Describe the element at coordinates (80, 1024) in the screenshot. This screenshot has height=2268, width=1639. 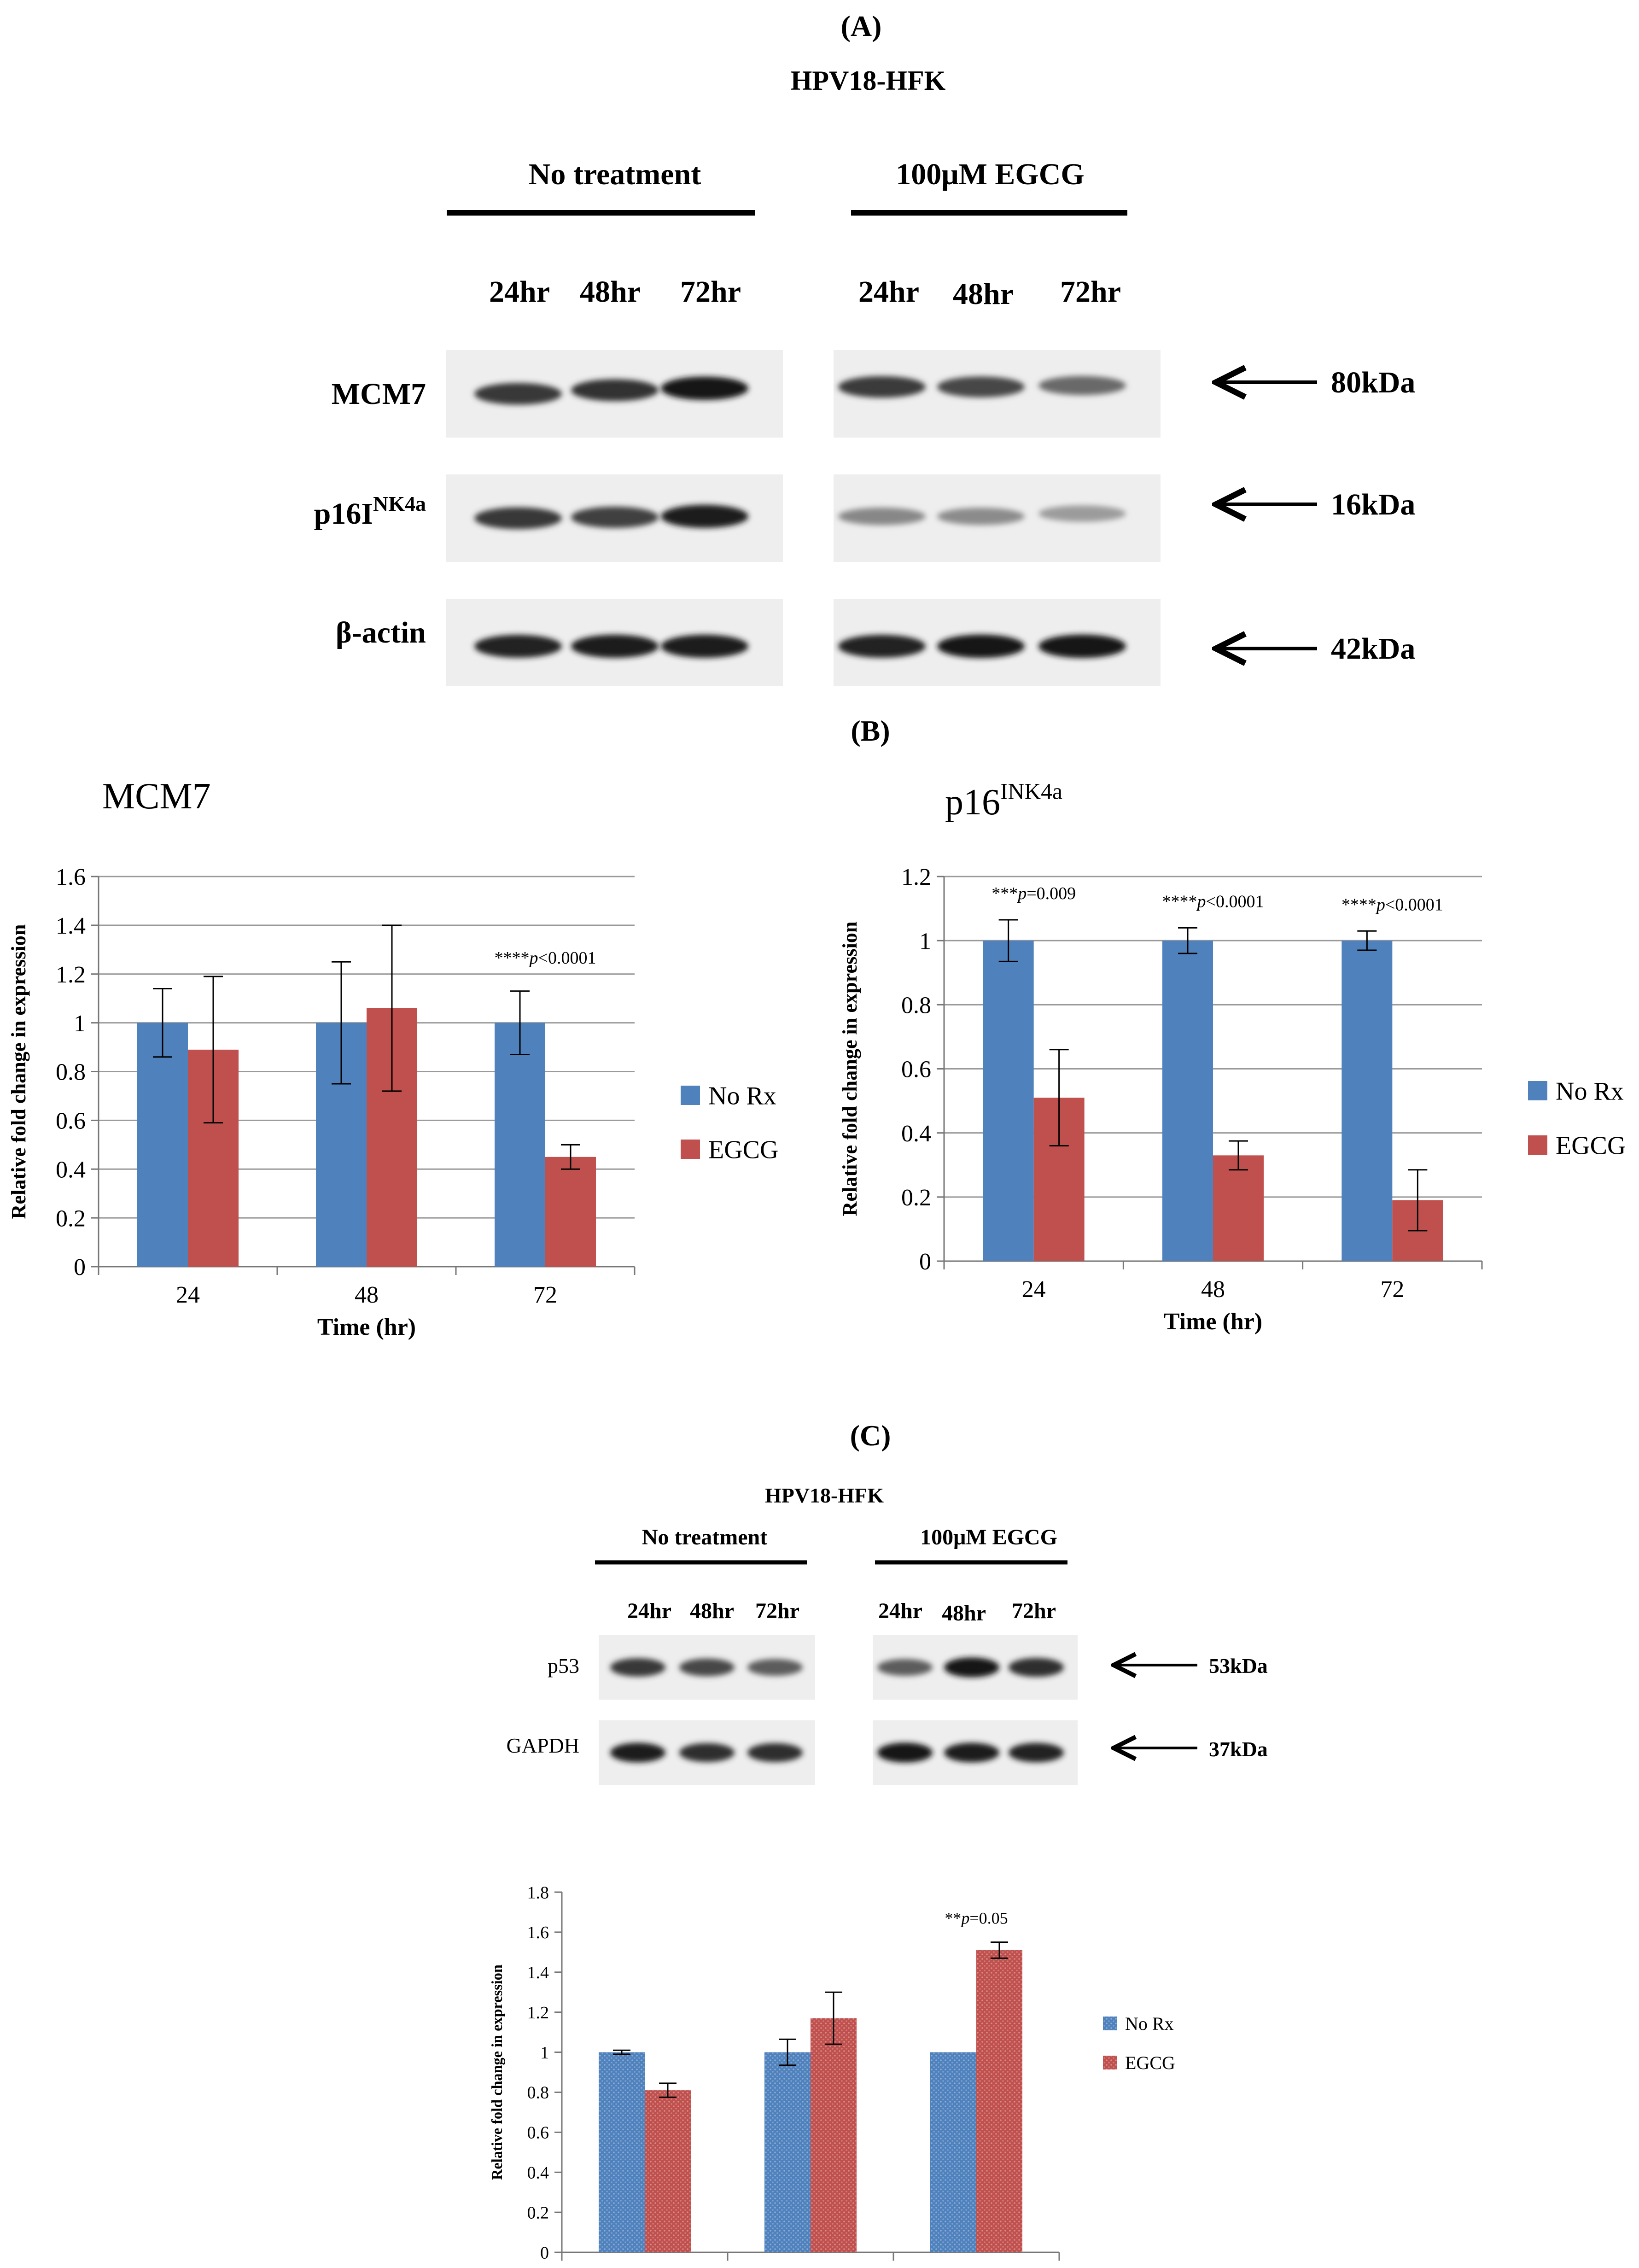
I see `y-tick-label: 1` at that location.